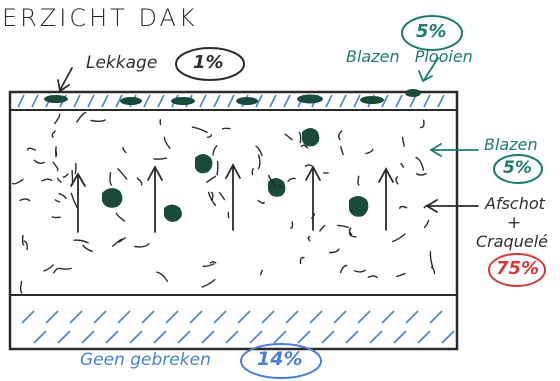 The width and height of the screenshot is (560, 381). Describe the element at coordinates (210, 64) in the screenshot. I see `leak-pct-oval` at that location.